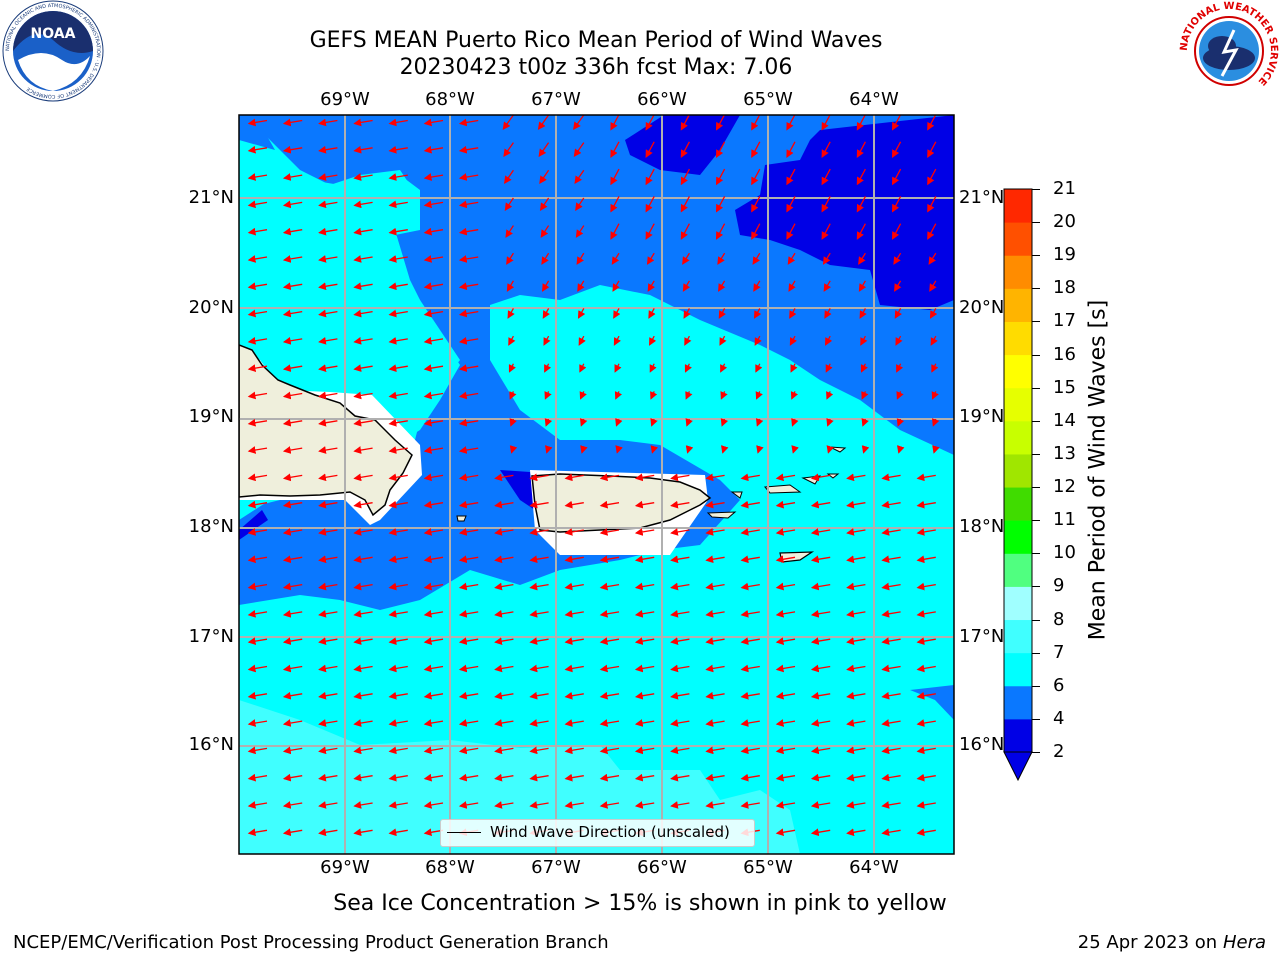 This screenshot has width=1280, height=960. Describe the element at coordinates (662, 867) in the screenshot. I see `lon-label-bottom: 66°W` at that location.